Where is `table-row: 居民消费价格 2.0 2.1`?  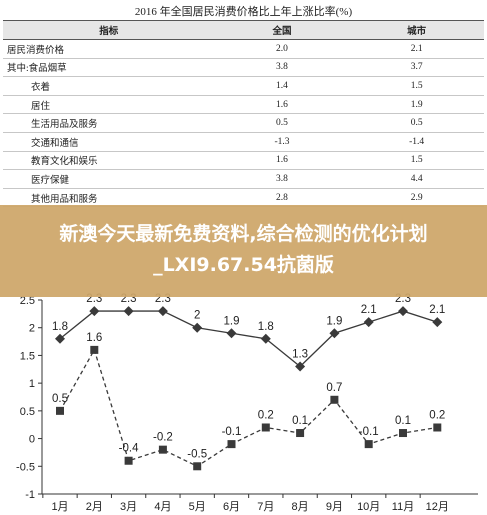 table-row: 居民消费价格 2.0 2.1 is located at coordinates (243, 49).